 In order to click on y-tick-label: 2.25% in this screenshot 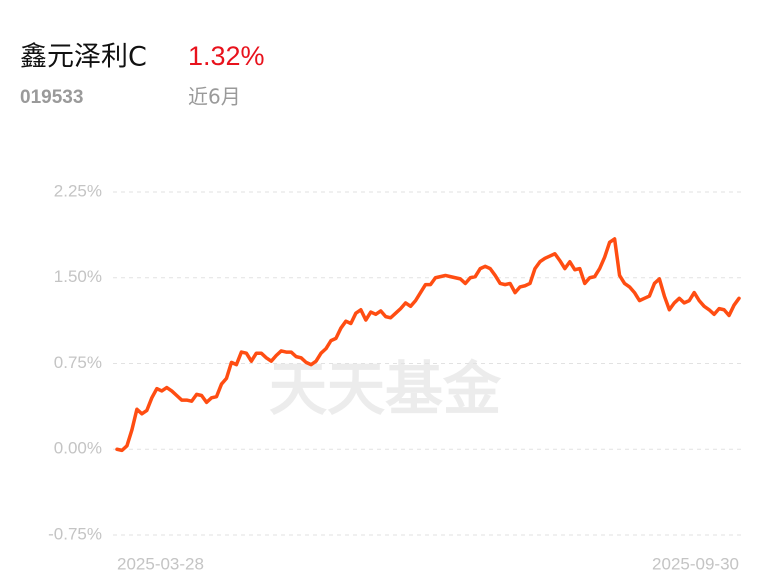, I will do `click(78, 190)`.